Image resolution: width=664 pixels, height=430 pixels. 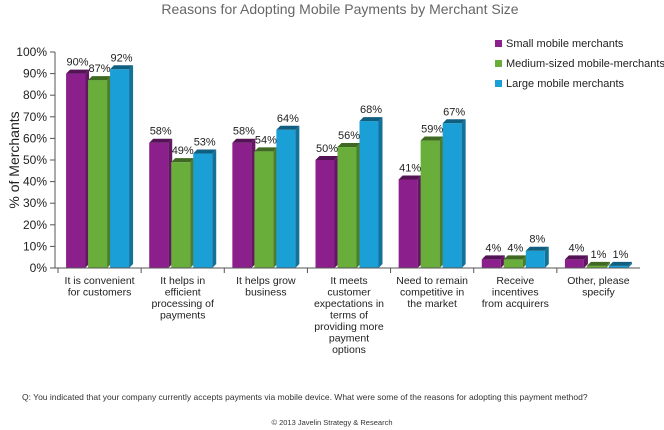 What do you see at coordinates (35, 95) in the screenshot?
I see `y-tick-label: 80%` at bounding box center [35, 95].